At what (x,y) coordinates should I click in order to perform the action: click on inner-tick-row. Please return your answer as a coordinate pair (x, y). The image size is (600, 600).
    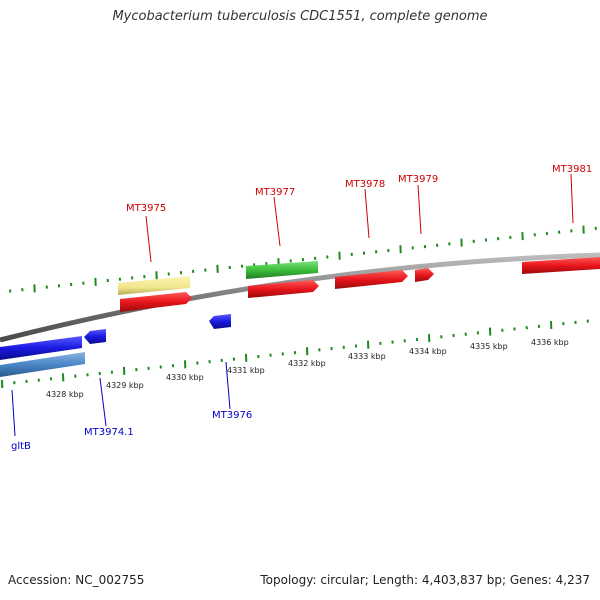
    Looking at the image, I should click on (295, 354).